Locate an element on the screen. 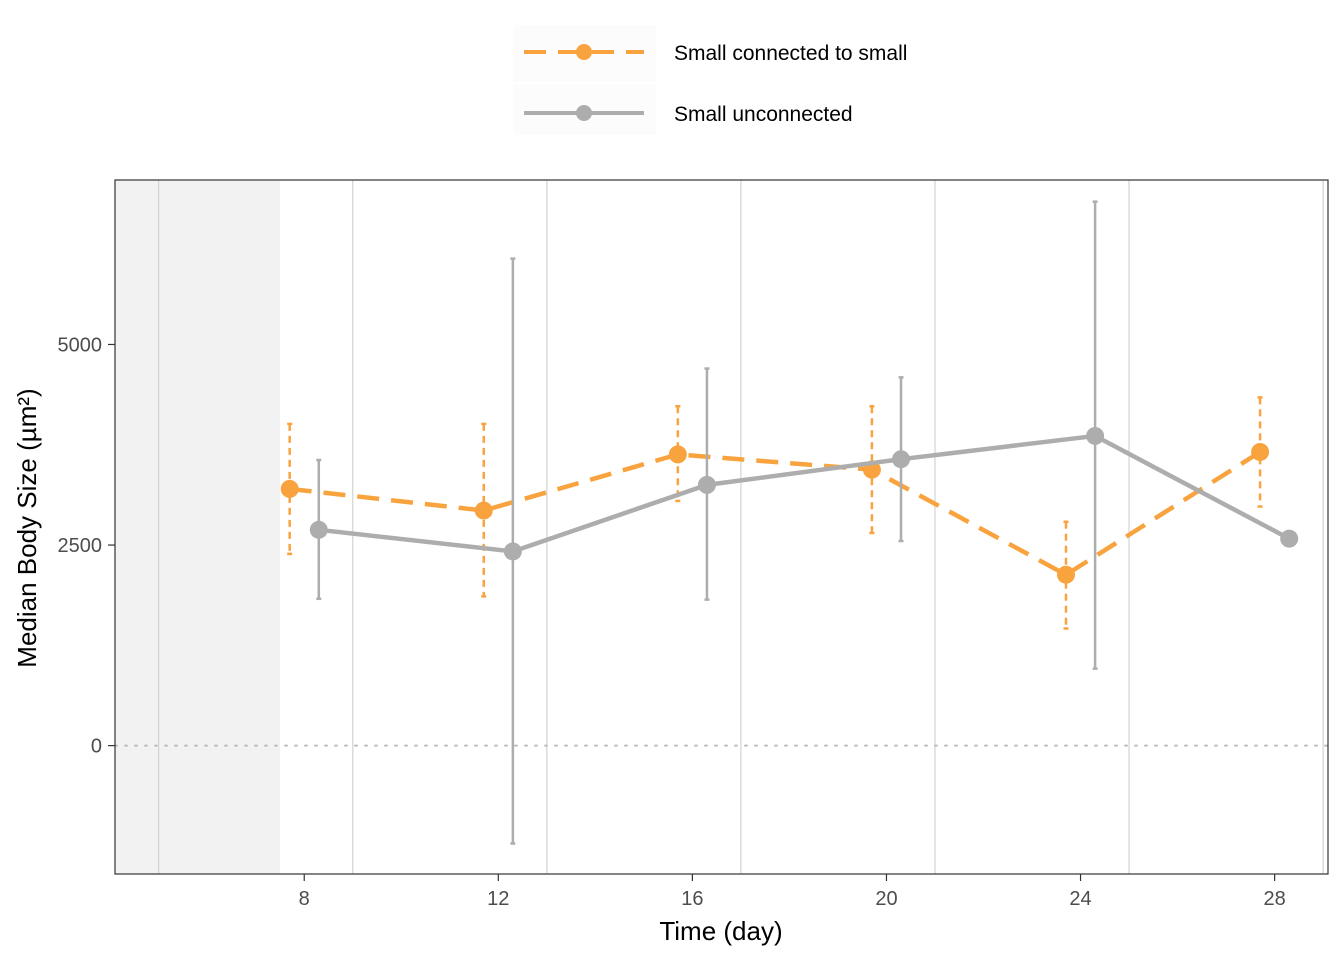  y-tick-label: 5000 is located at coordinates (80, 345).